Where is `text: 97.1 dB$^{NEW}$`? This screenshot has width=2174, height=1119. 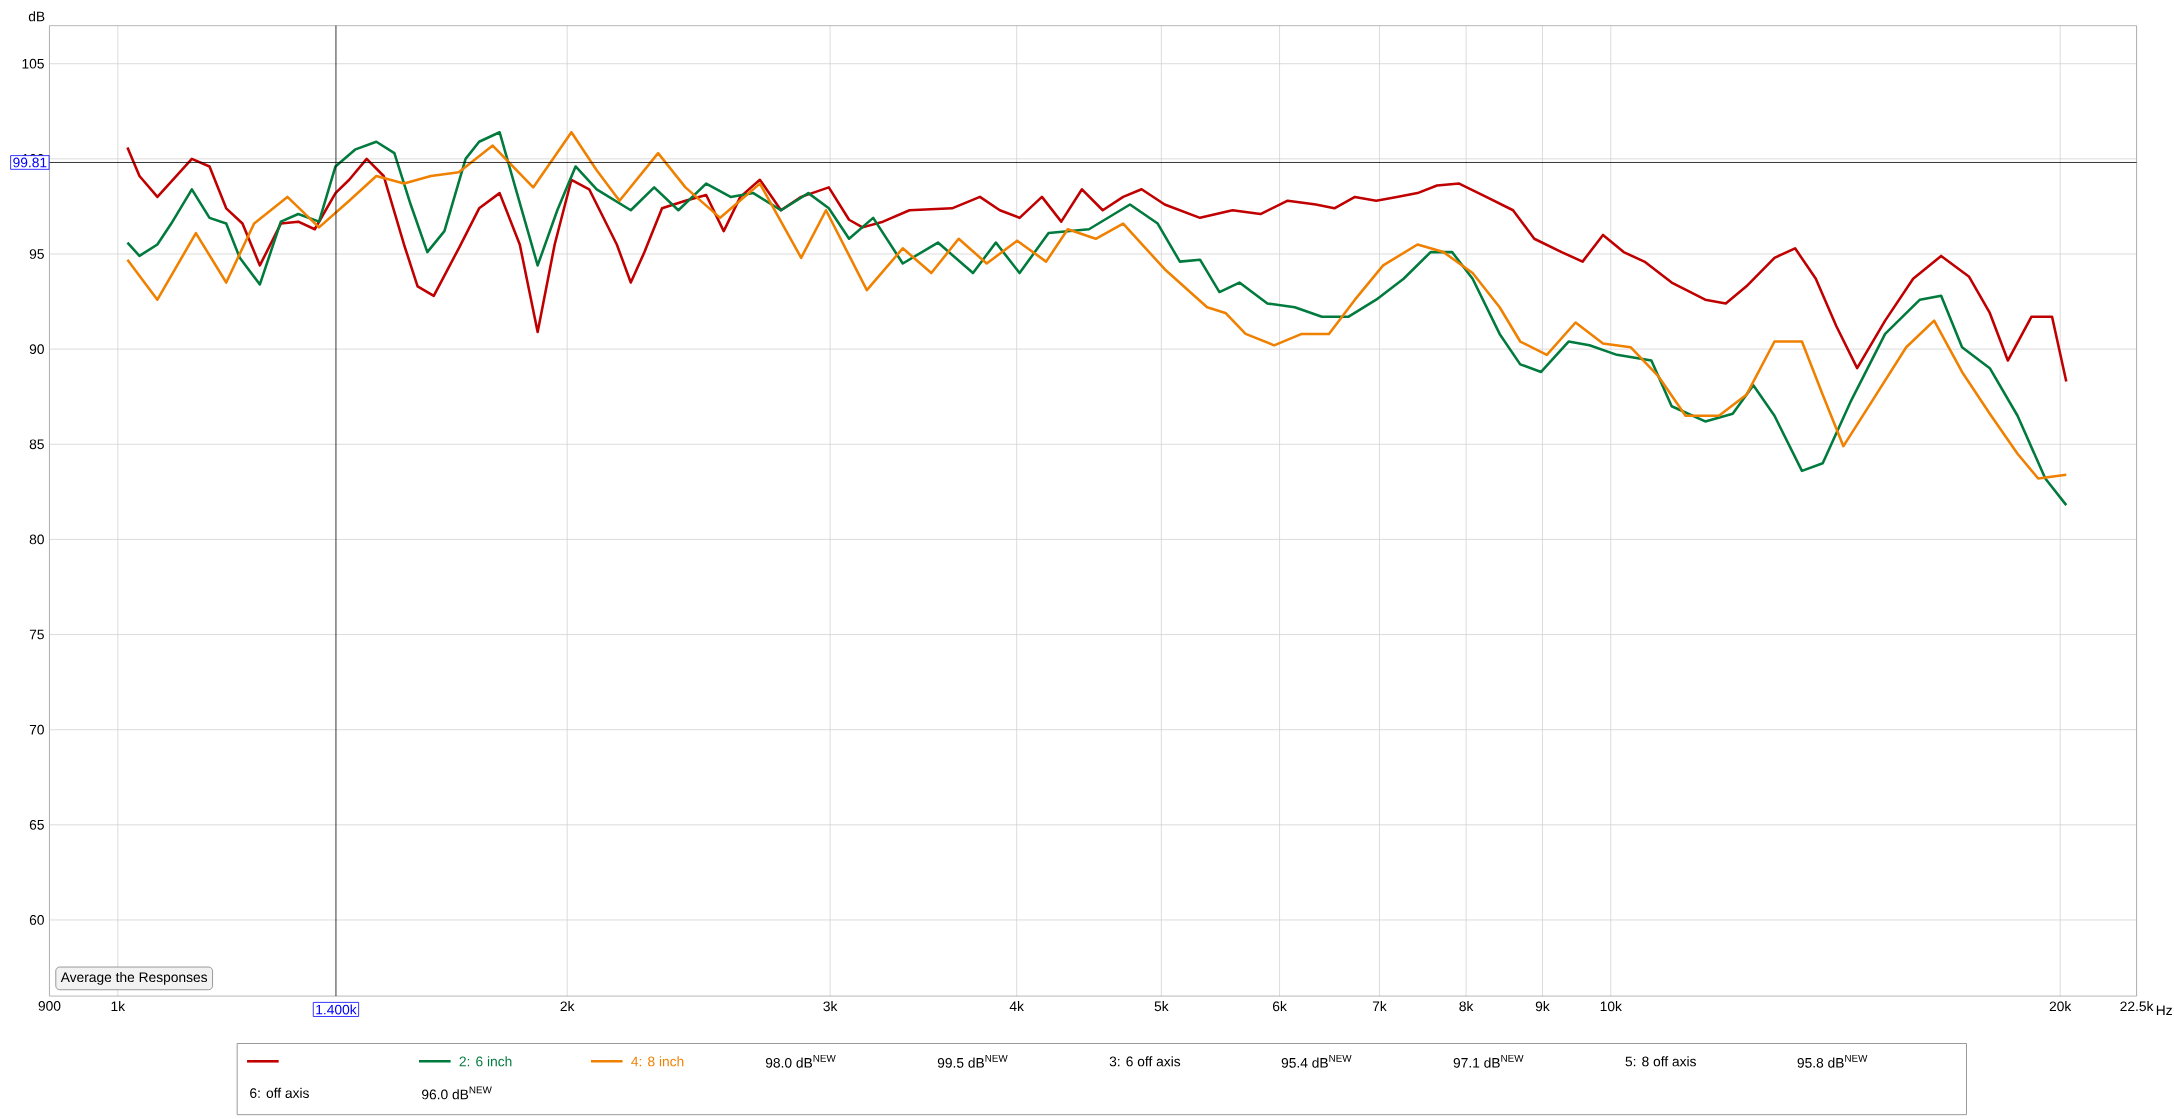
text: 97.1 dB$^{NEW}$ is located at coordinates (1488, 1061).